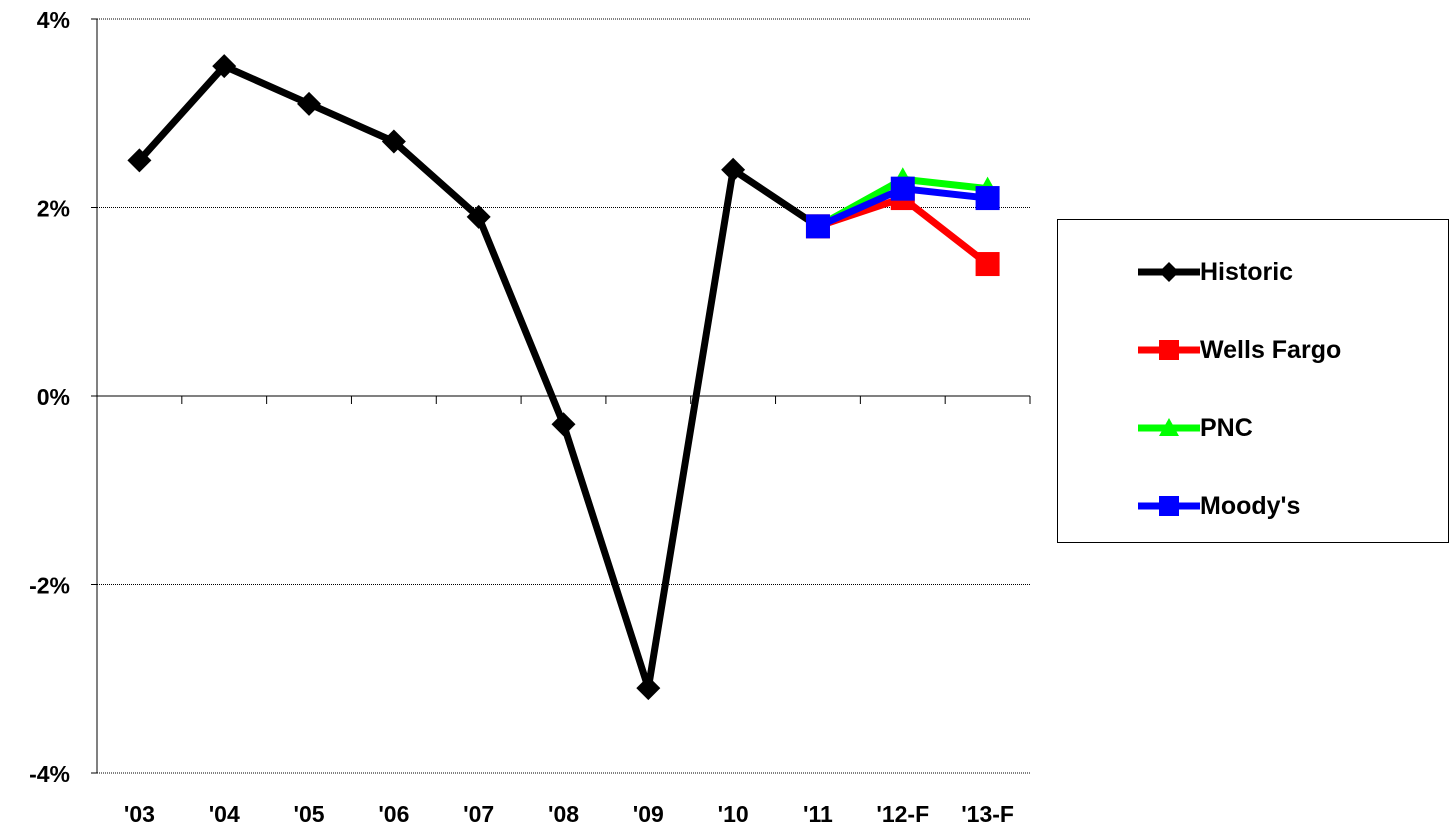 The image size is (1449, 828). I want to click on x-tick-label: '03, so click(139, 814).